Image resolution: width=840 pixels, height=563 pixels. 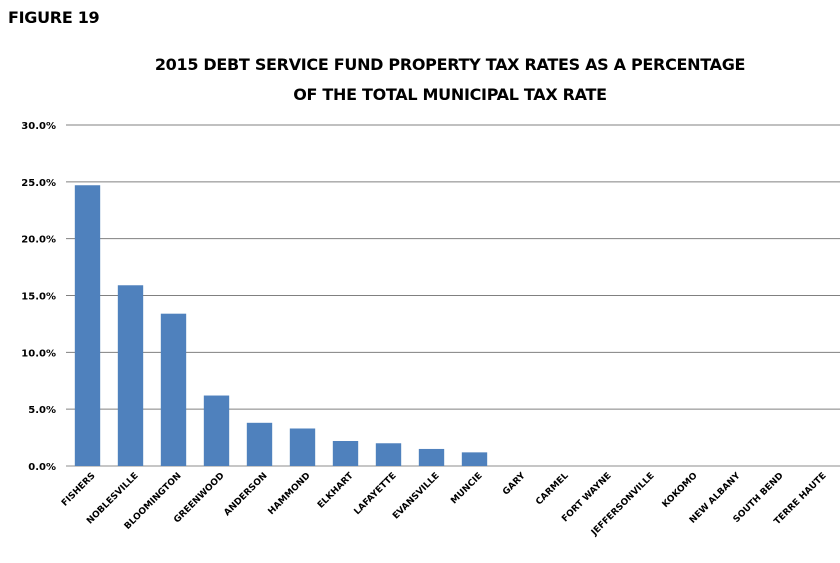 What do you see at coordinates (466, 488) in the screenshot?
I see `x-tick-label: MUNCIE` at bounding box center [466, 488].